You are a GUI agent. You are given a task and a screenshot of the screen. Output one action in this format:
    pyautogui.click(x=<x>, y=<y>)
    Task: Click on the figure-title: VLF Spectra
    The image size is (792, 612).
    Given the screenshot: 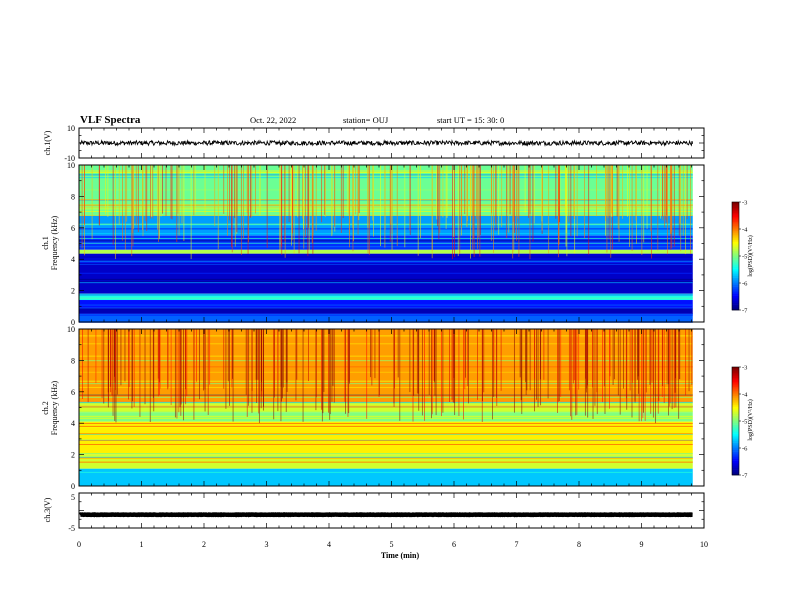 What is the action you would take?
    pyautogui.click(x=110, y=120)
    